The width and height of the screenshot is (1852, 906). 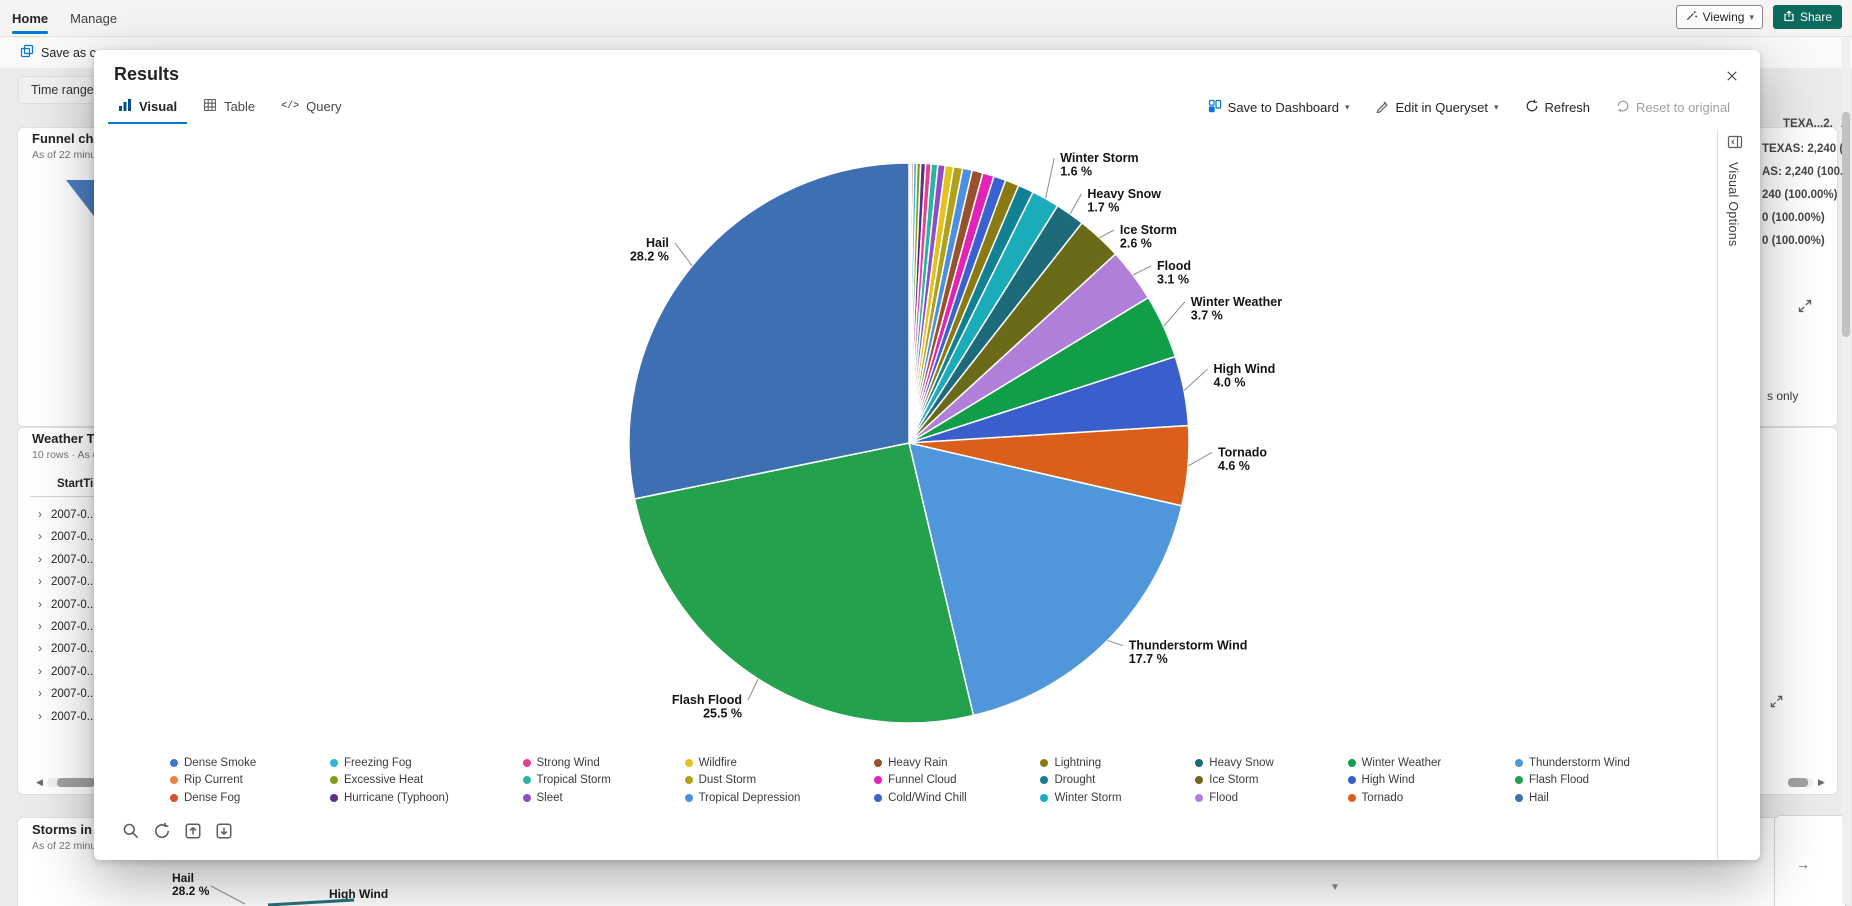 What do you see at coordinates (1806, 782) in the screenshot?
I see `h-scrollbar-right: ▶` at bounding box center [1806, 782].